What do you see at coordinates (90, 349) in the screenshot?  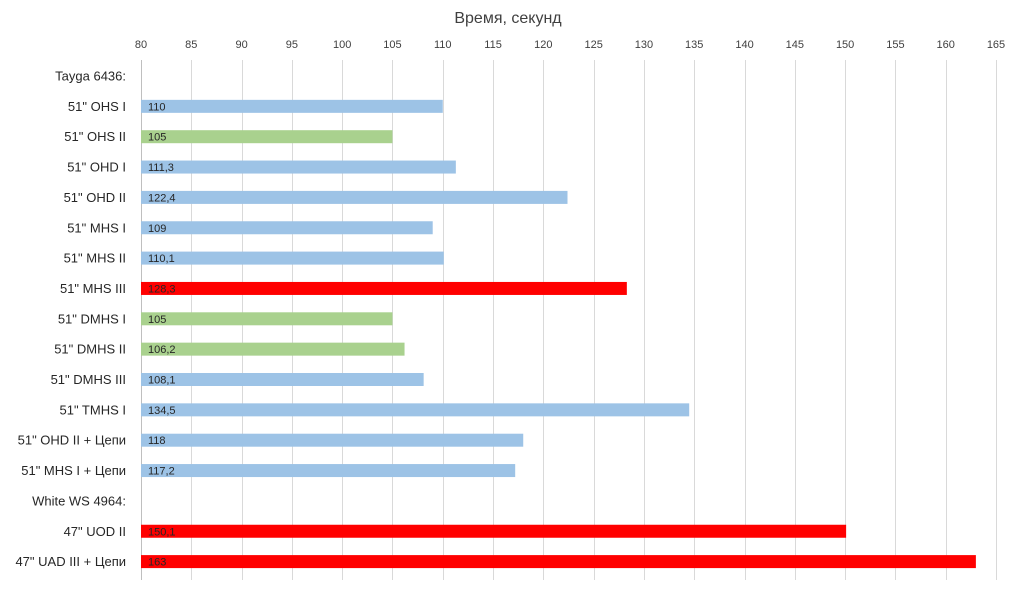 I see `category-label: 51" DMHS II` at bounding box center [90, 349].